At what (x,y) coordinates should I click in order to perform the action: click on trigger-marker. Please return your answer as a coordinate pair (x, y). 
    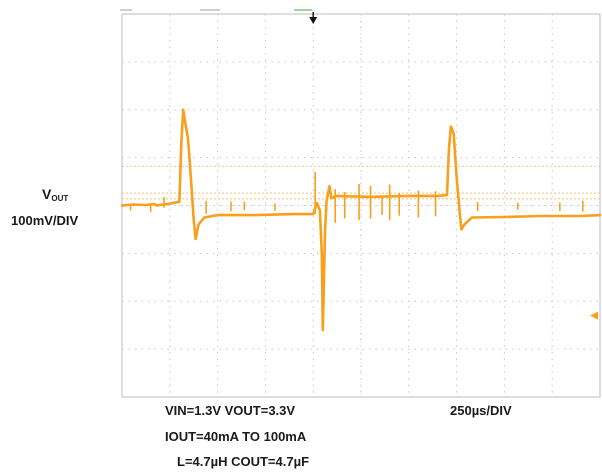
    Looking at the image, I should click on (313, 20).